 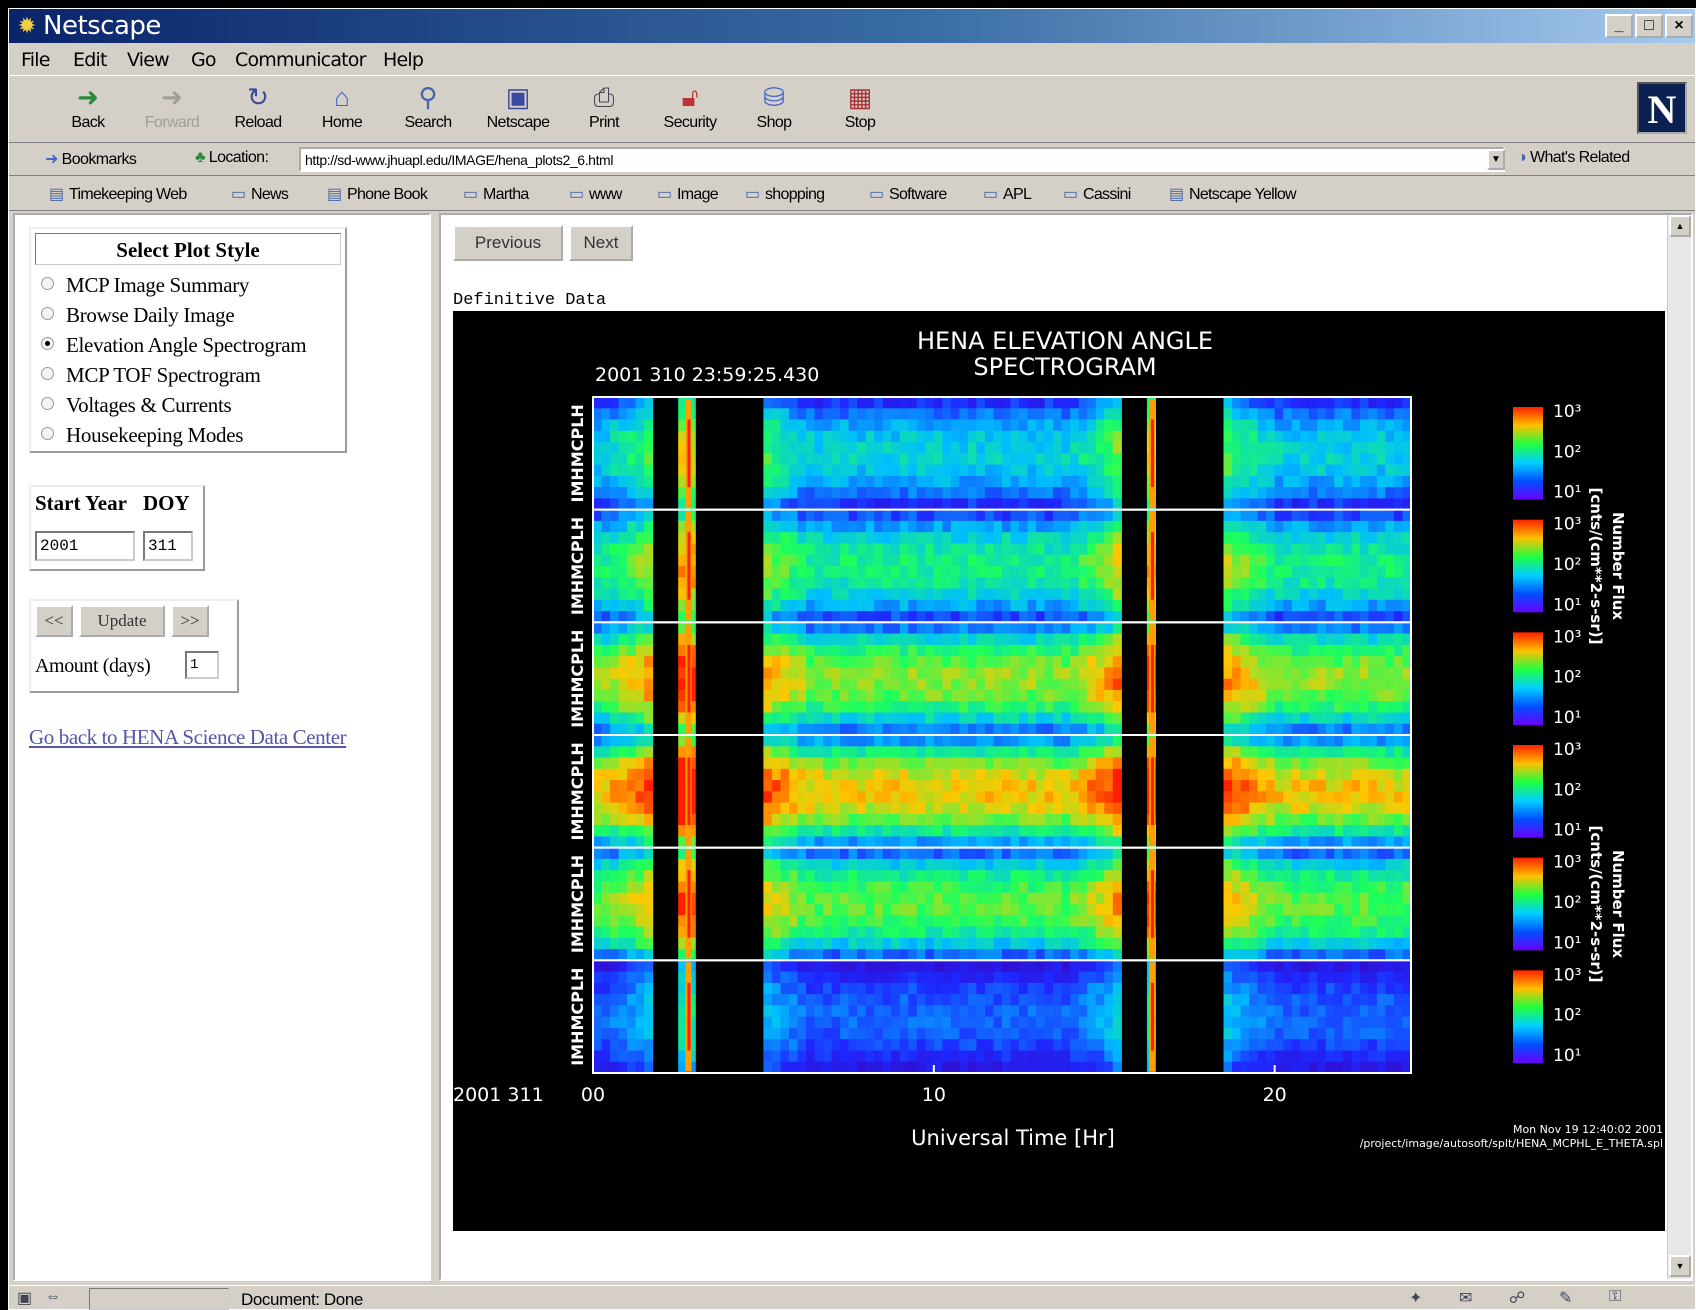 I want to click on forward-button: ➜ Forward, so click(x=172, y=106).